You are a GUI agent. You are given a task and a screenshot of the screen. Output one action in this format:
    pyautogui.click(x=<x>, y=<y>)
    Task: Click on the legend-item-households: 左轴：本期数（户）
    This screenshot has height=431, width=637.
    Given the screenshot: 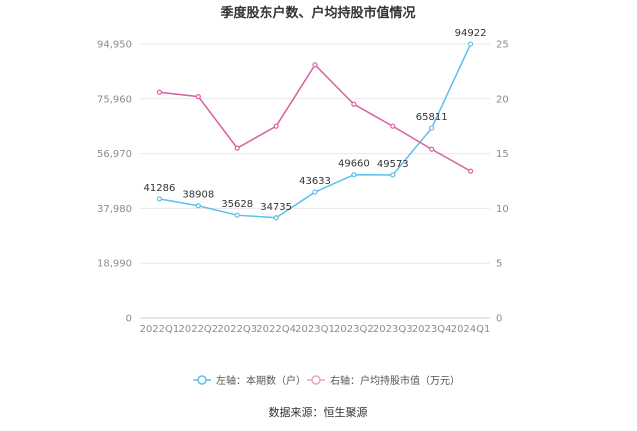 What is the action you would take?
    pyautogui.click(x=249, y=380)
    